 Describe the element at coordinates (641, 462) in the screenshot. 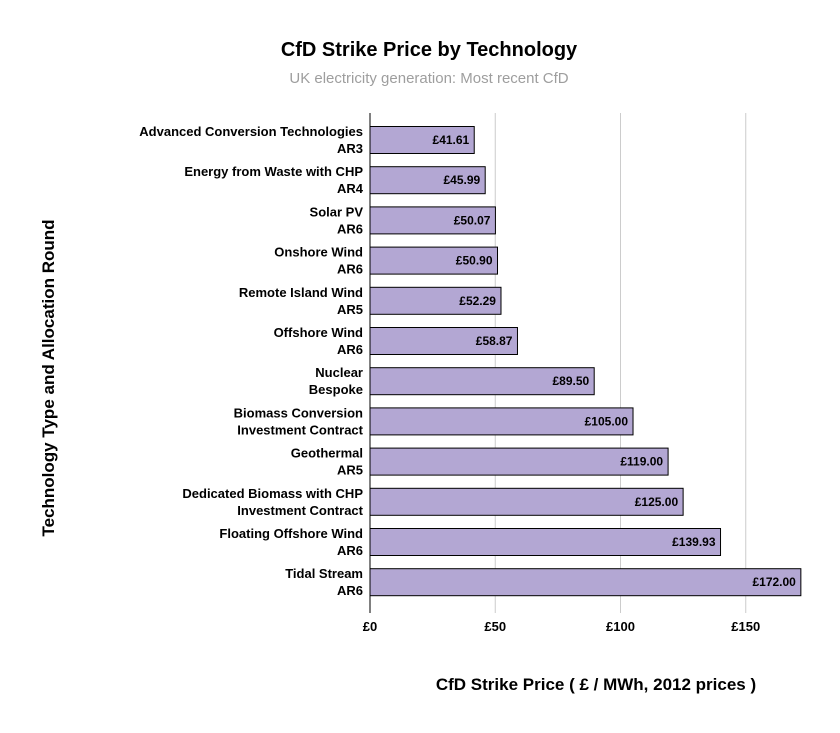

I see `bar-value-label: £119.00` at that location.